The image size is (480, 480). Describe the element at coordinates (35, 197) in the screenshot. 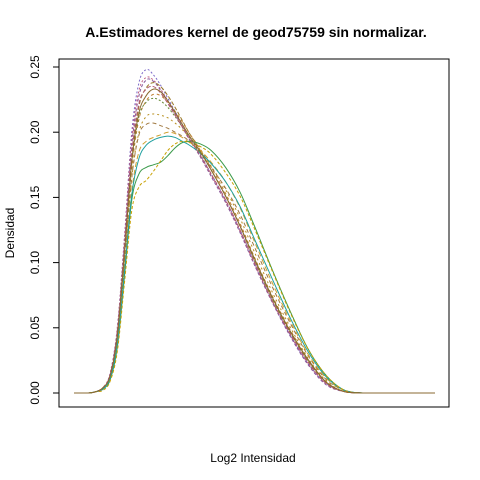

I see `y-tick-label: 0.15` at that location.